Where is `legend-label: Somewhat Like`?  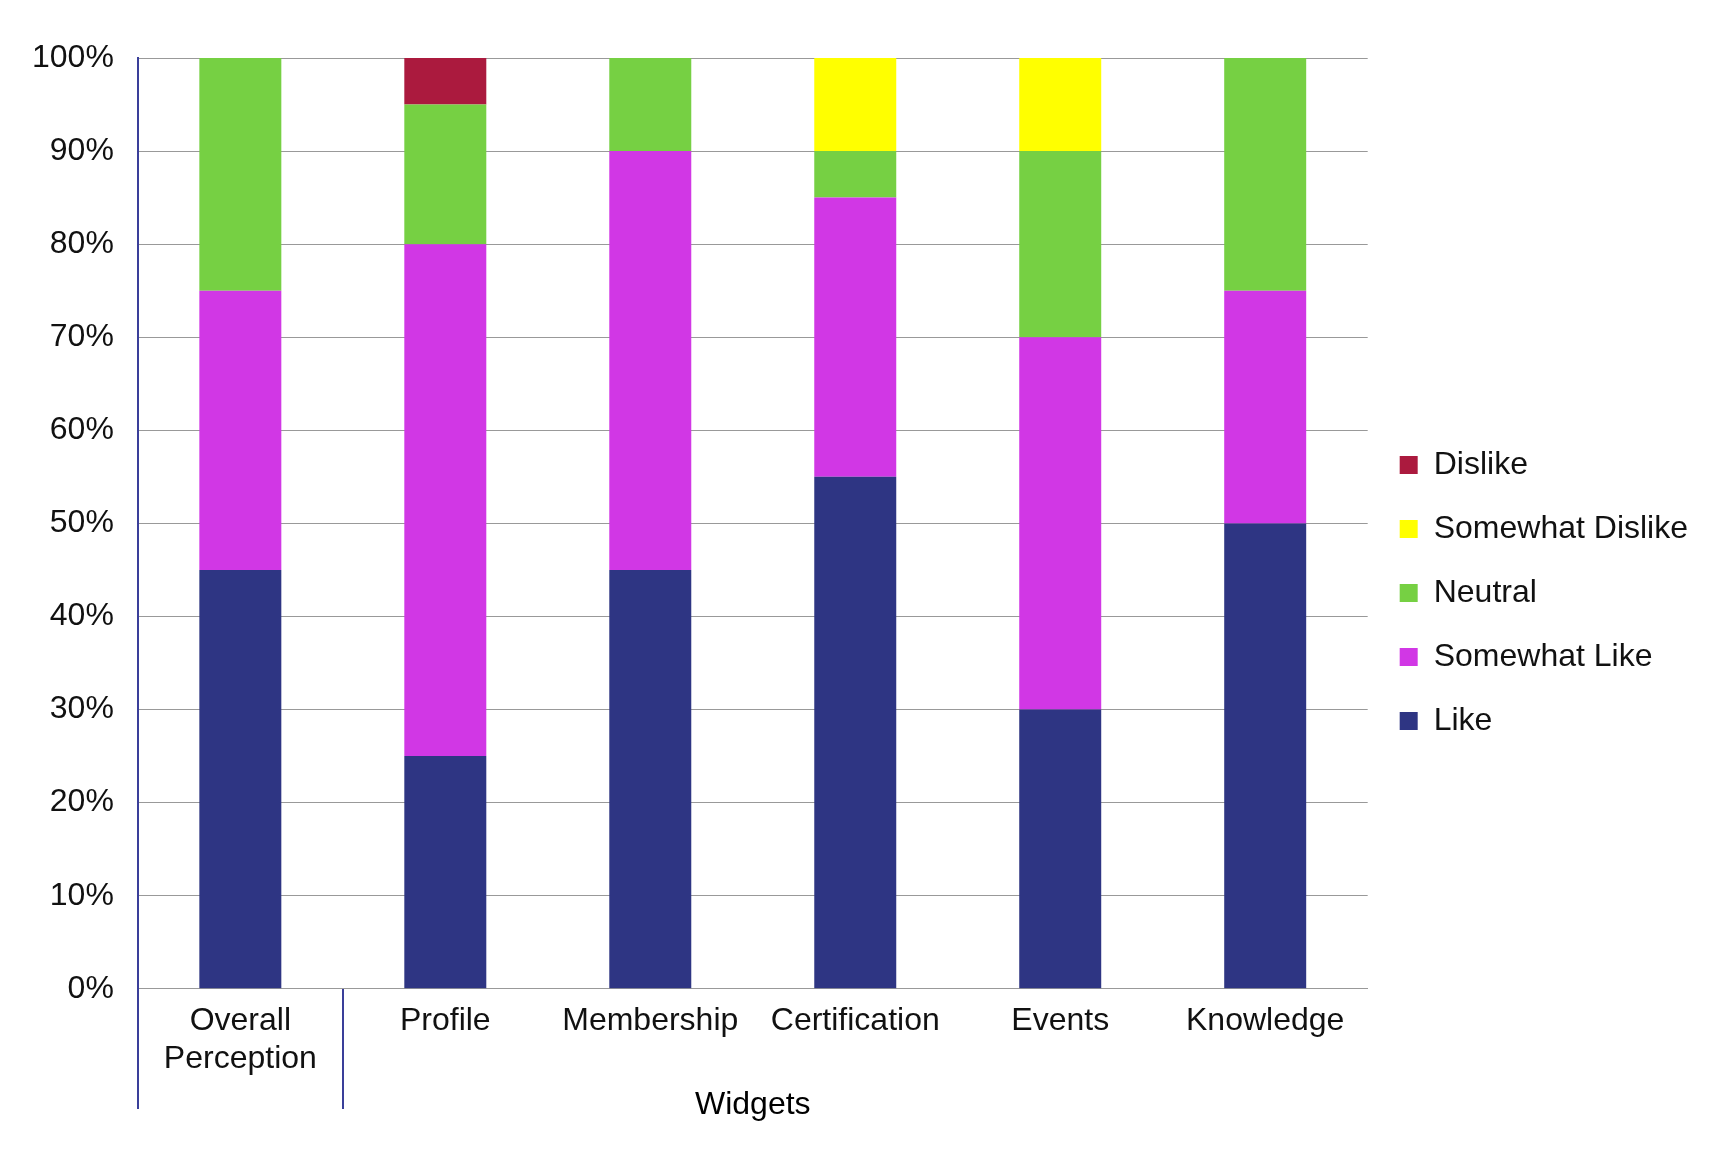 legend-label: Somewhat Like is located at coordinates (1543, 654).